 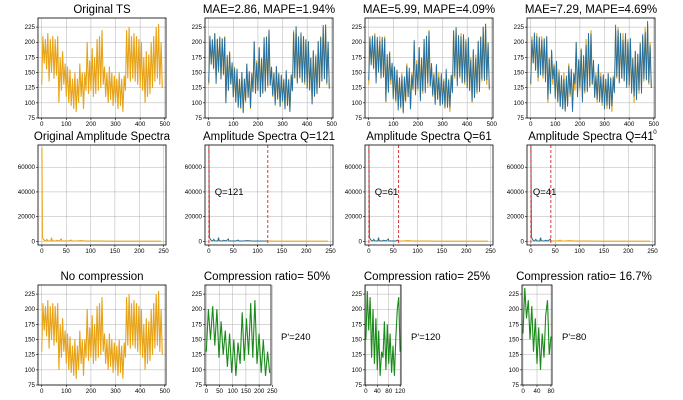 What do you see at coordinates (591, 10) in the screenshot?
I see `chart-title: MAE=7.29, MAPE=4.69%` at bounding box center [591, 10].